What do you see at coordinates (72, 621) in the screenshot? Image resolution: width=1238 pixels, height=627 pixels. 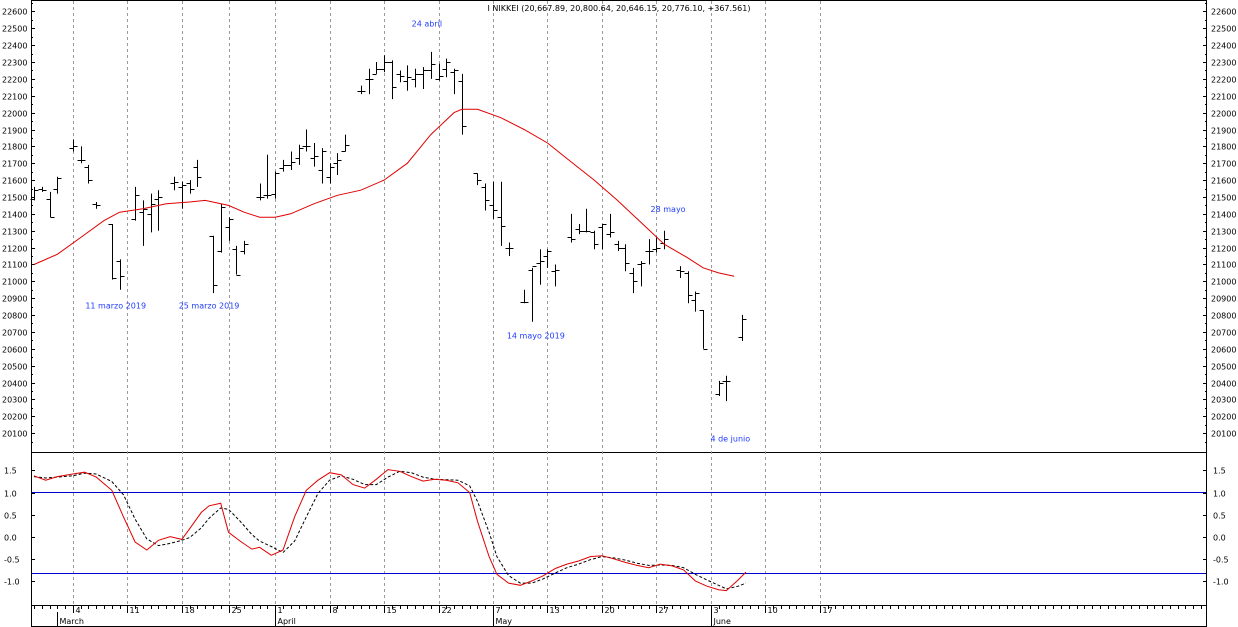 I see `month-label: March` at bounding box center [72, 621].